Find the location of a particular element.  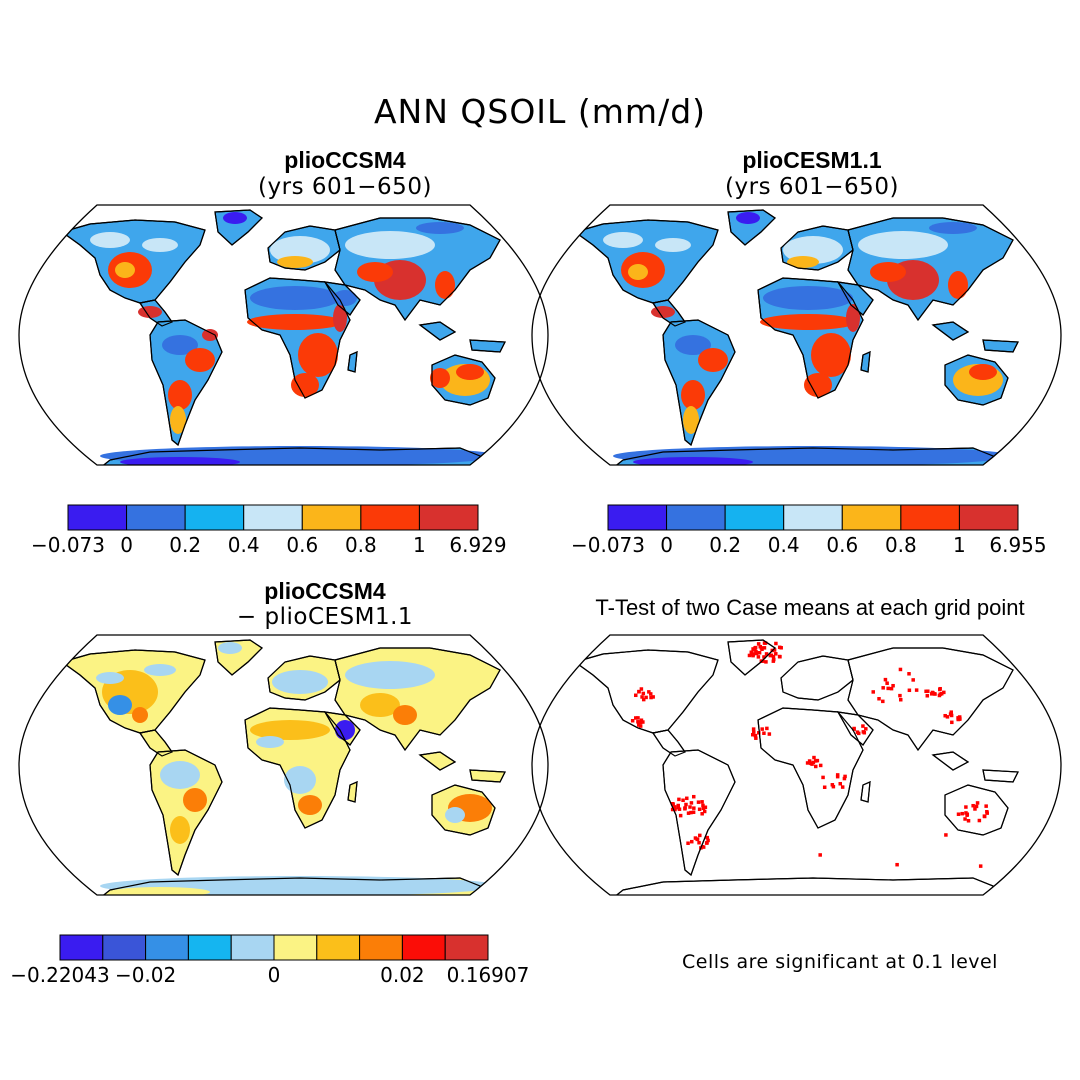

colorbar-tick-label: −0.22043 is located at coordinates (59, 975).